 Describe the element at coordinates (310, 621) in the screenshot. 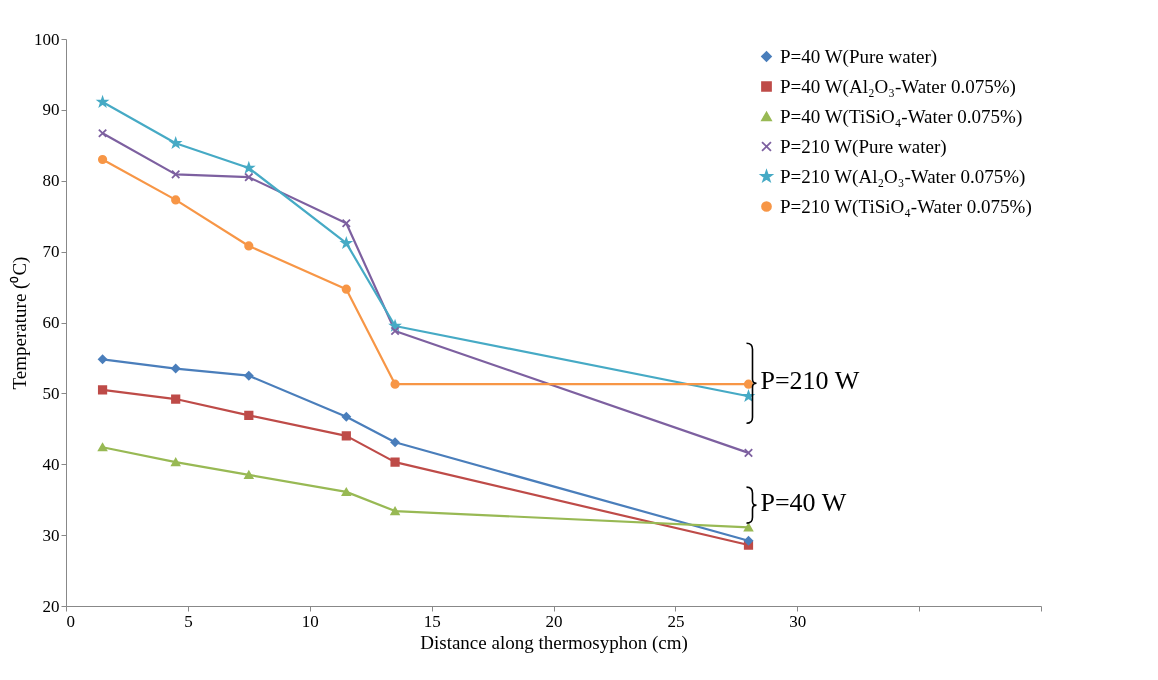

I see `x-tick-label: 10` at that location.